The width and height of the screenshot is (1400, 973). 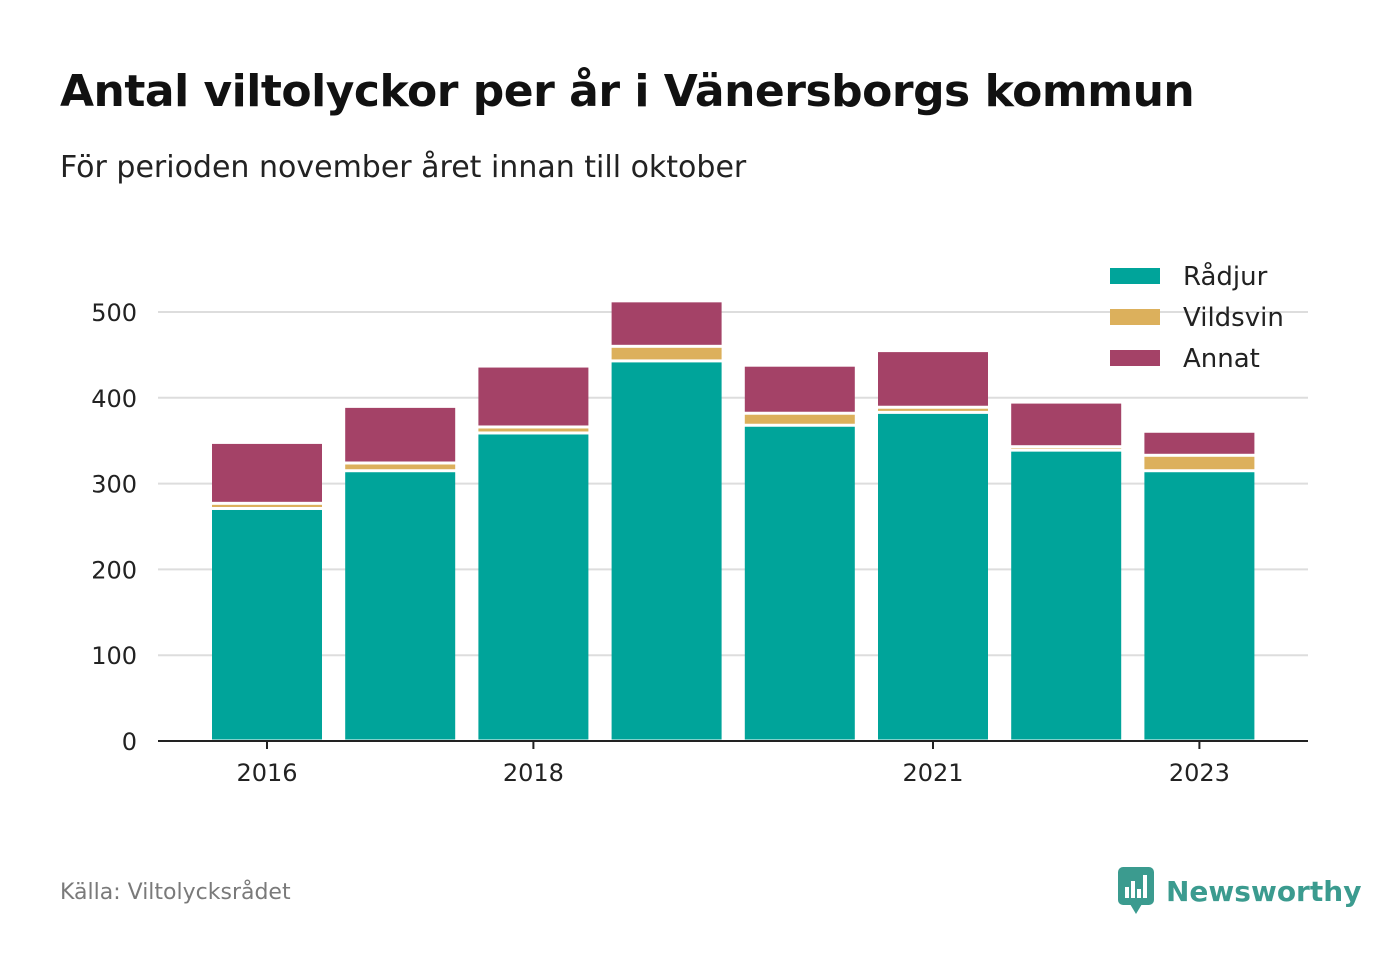 I want to click on newsworthy-logo-icon, so click(x=1136, y=890).